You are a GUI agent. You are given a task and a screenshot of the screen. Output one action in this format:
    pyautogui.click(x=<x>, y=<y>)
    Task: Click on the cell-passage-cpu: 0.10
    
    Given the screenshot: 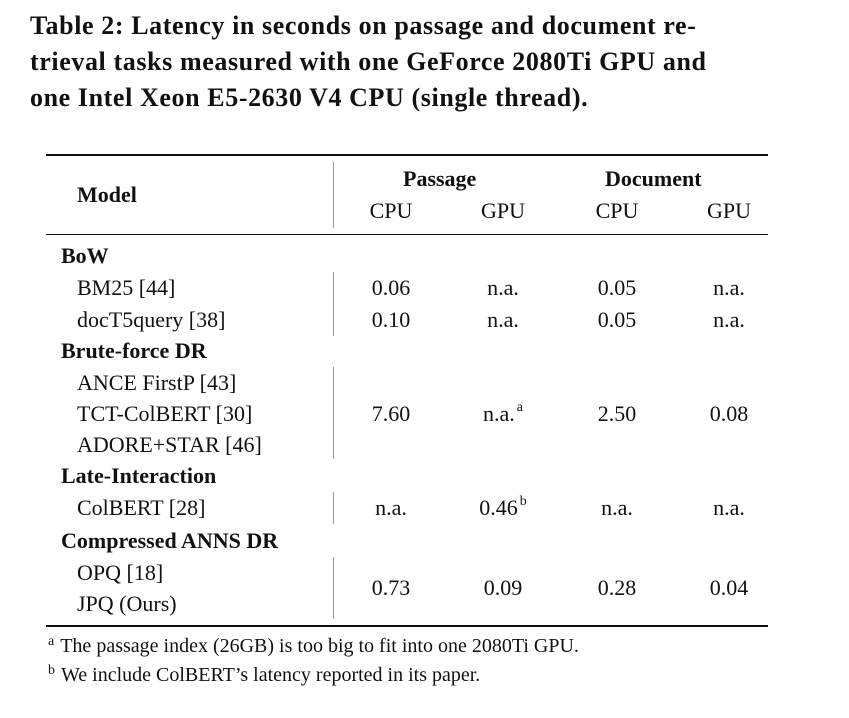 What is the action you would take?
    pyautogui.click(x=391, y=319)
    